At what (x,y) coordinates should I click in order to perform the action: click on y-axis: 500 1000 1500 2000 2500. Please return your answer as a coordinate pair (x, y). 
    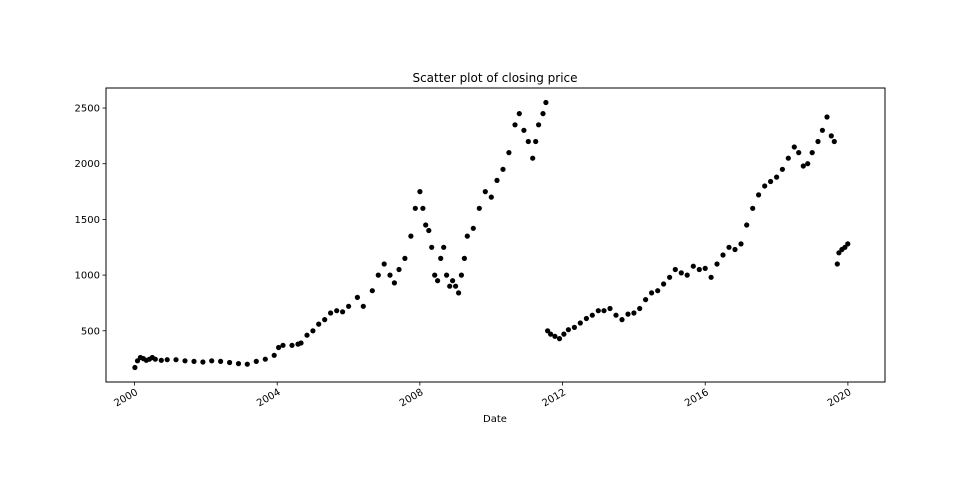
    Looking at the image, I should click on (90, 220).